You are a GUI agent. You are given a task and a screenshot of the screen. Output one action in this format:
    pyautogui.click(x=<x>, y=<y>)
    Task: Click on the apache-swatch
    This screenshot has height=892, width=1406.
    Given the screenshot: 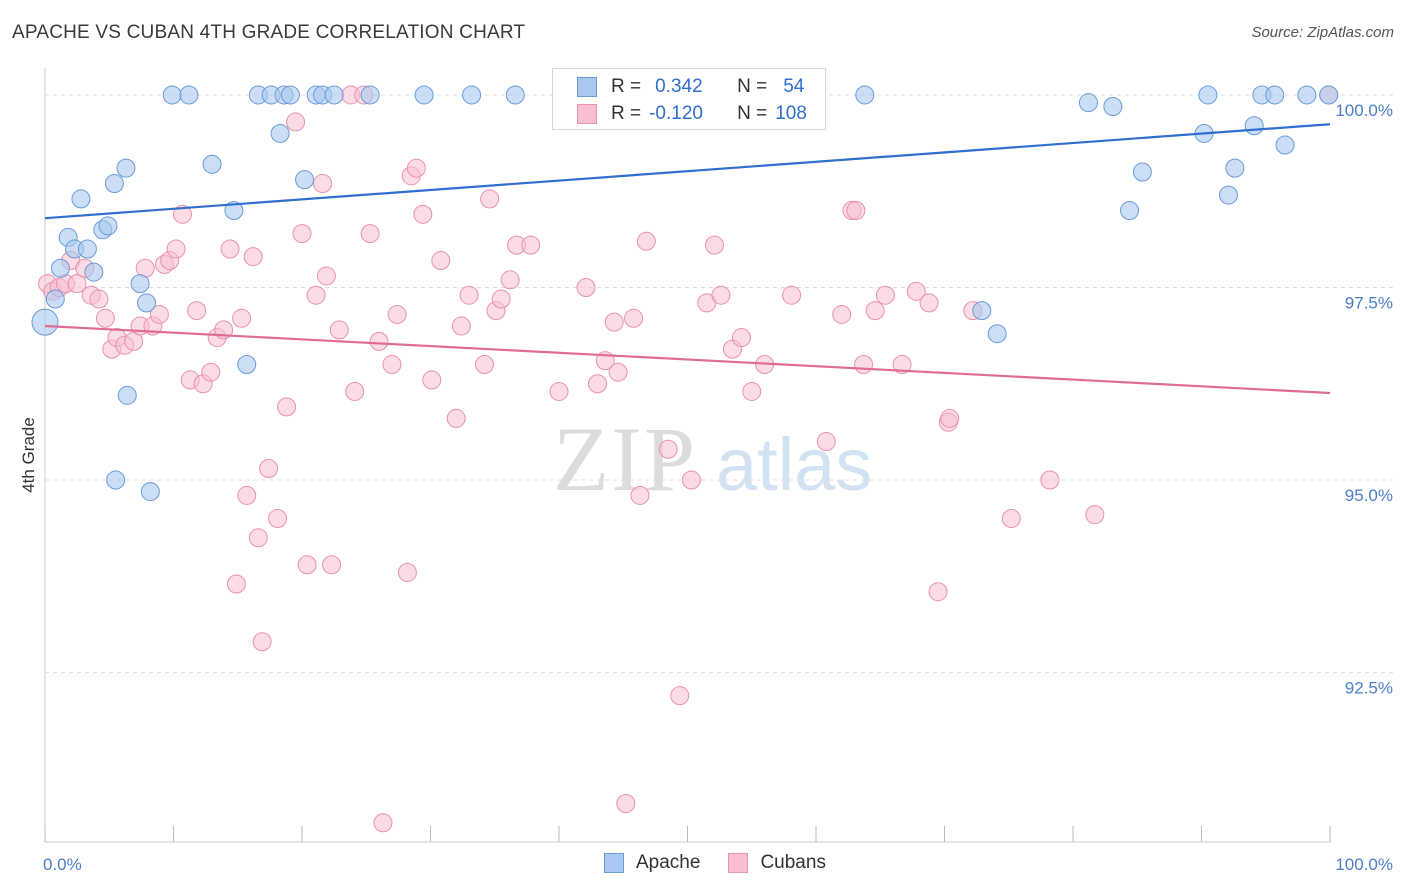 What is the action you would take?
    pyautogui.click(x=587, y=87)
    